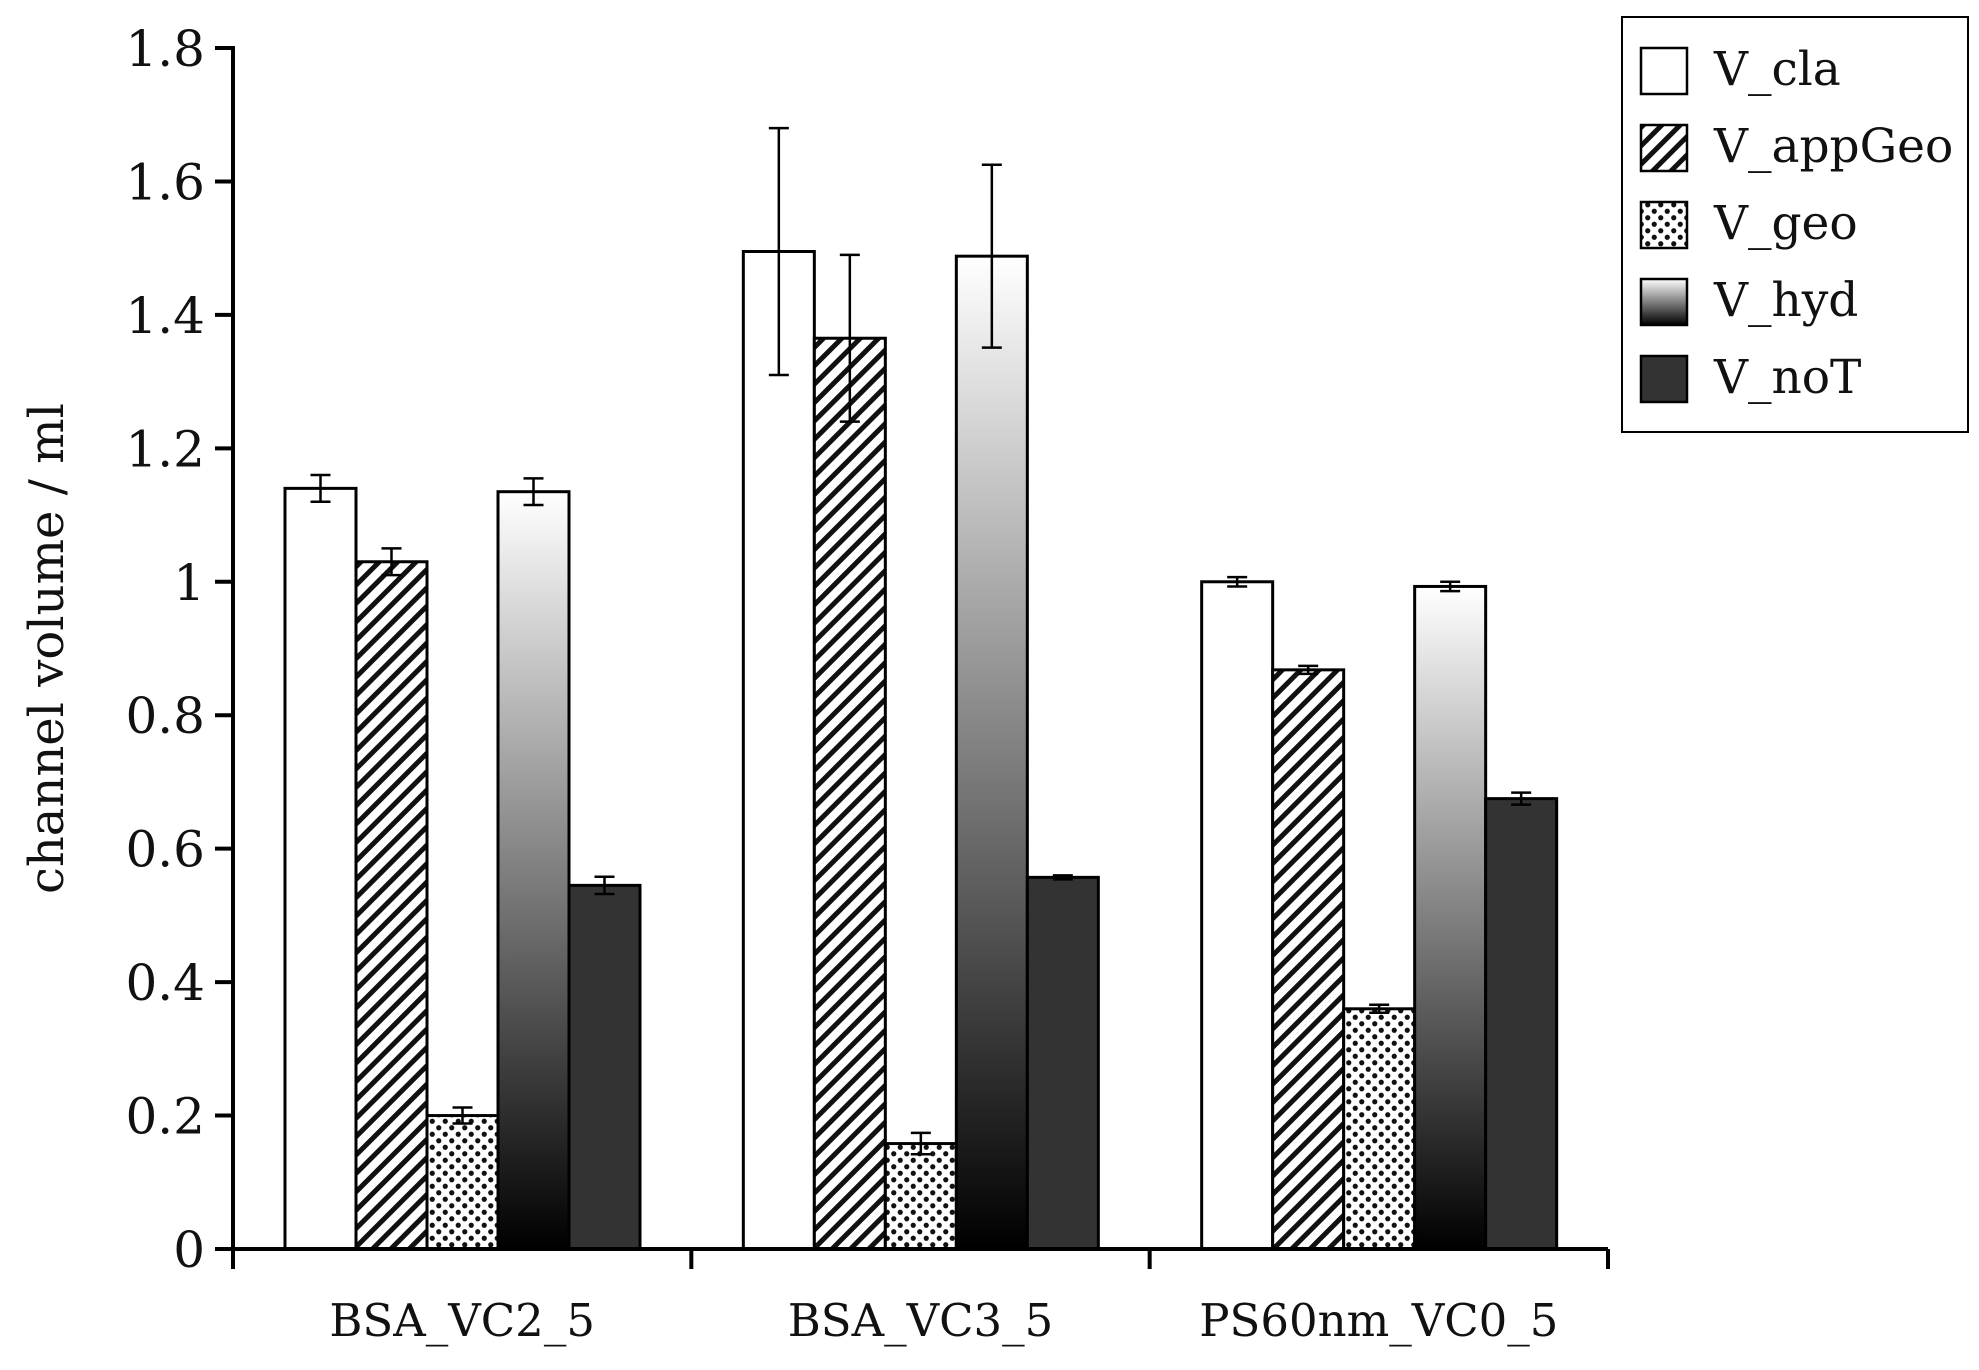 This screenshot has height=1370, width=1979. What do you see at coordinates (165, 316) in the screenshot?
I see `y-tick-label: 1.4` at bounding box center [165, 316].